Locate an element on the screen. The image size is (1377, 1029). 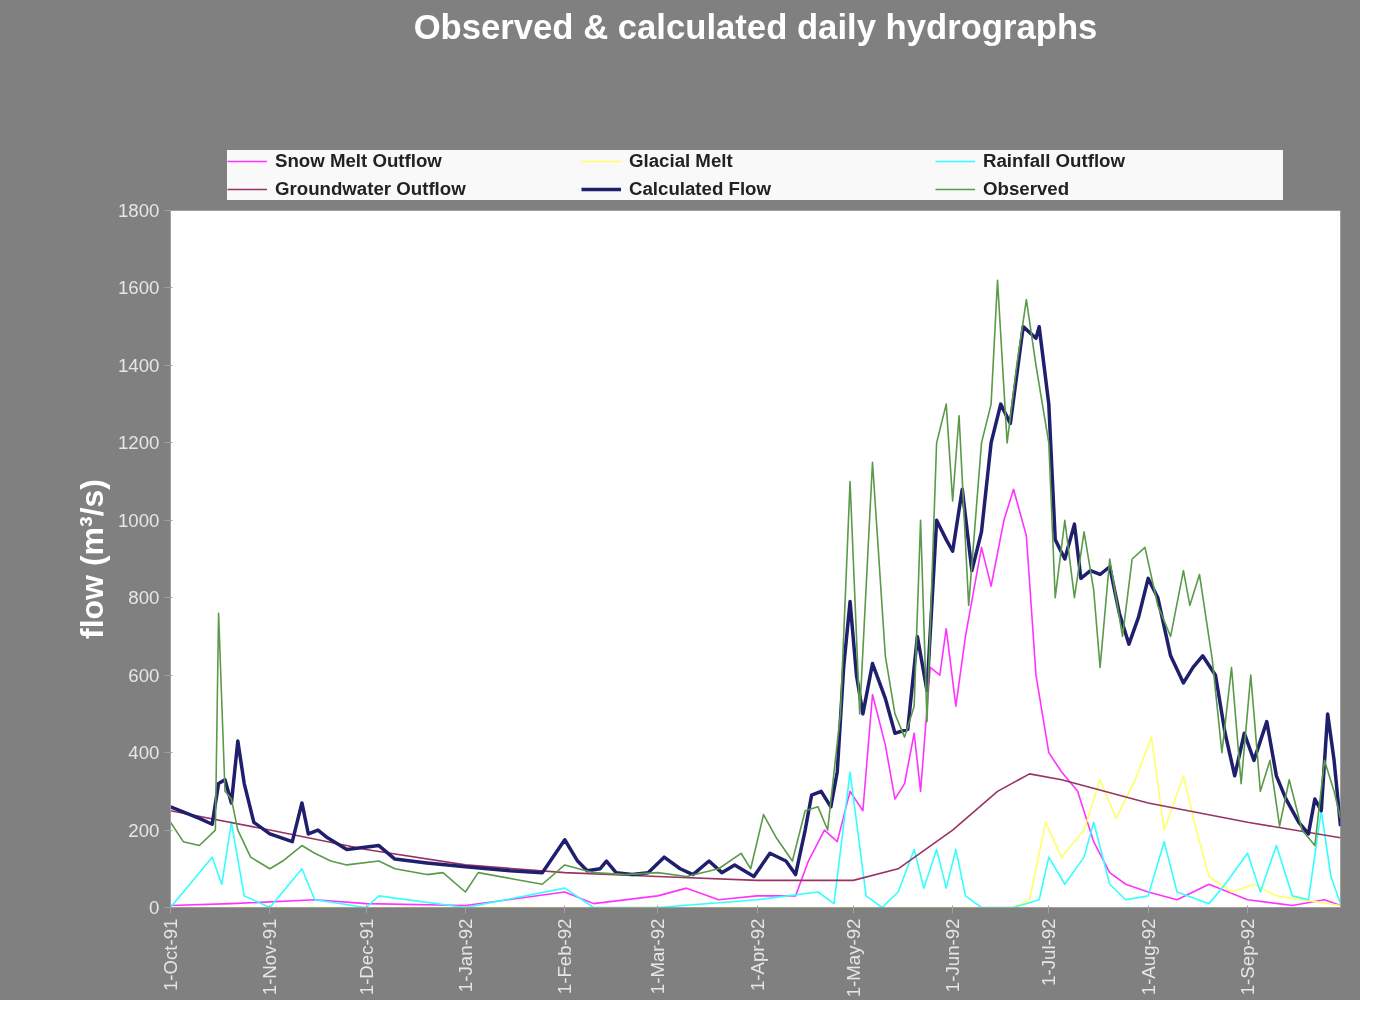
legend-label: Glacial Melt is located at coordinates (681, 161).